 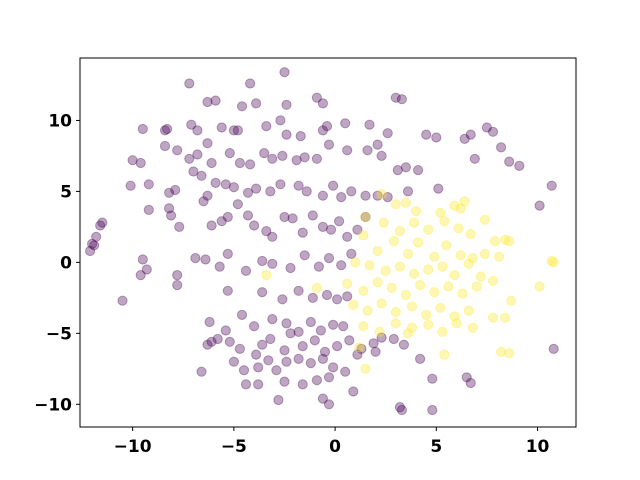 What do you see at coordinates (335, 447) in the screenshot?
I see `x-tick-label: 0` at bounding box center [335, 447].